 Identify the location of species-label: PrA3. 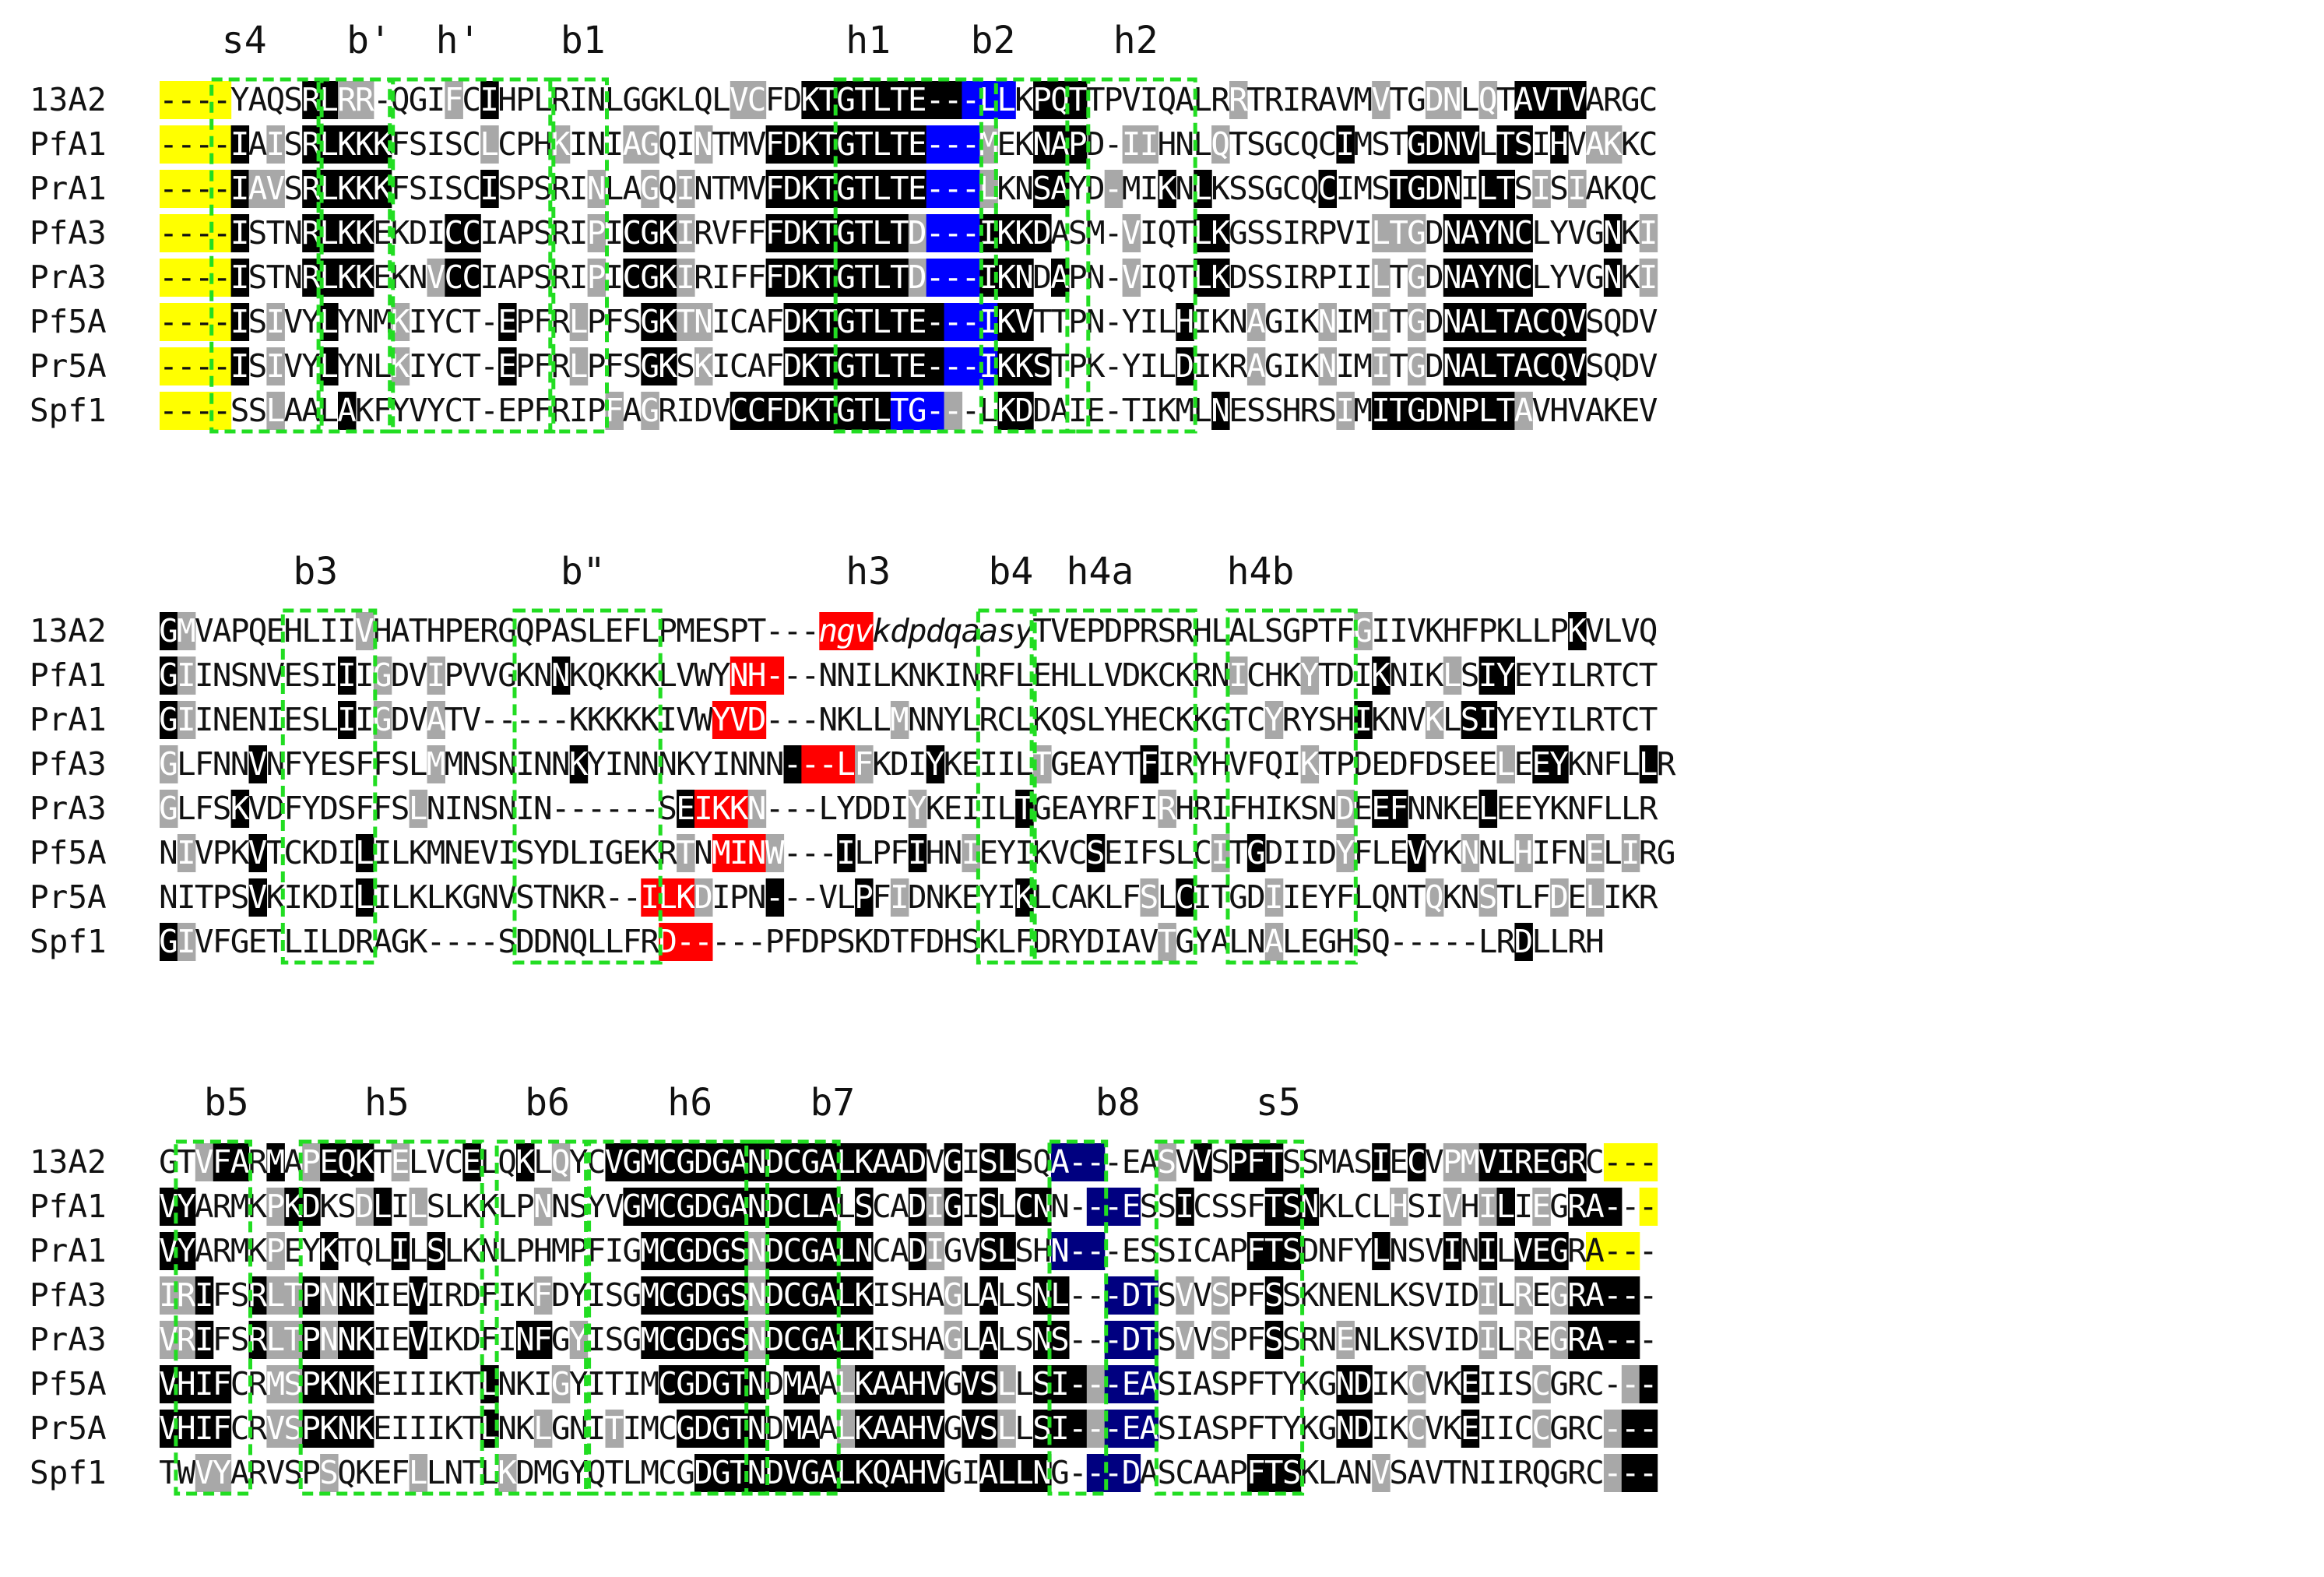
(68, 808).